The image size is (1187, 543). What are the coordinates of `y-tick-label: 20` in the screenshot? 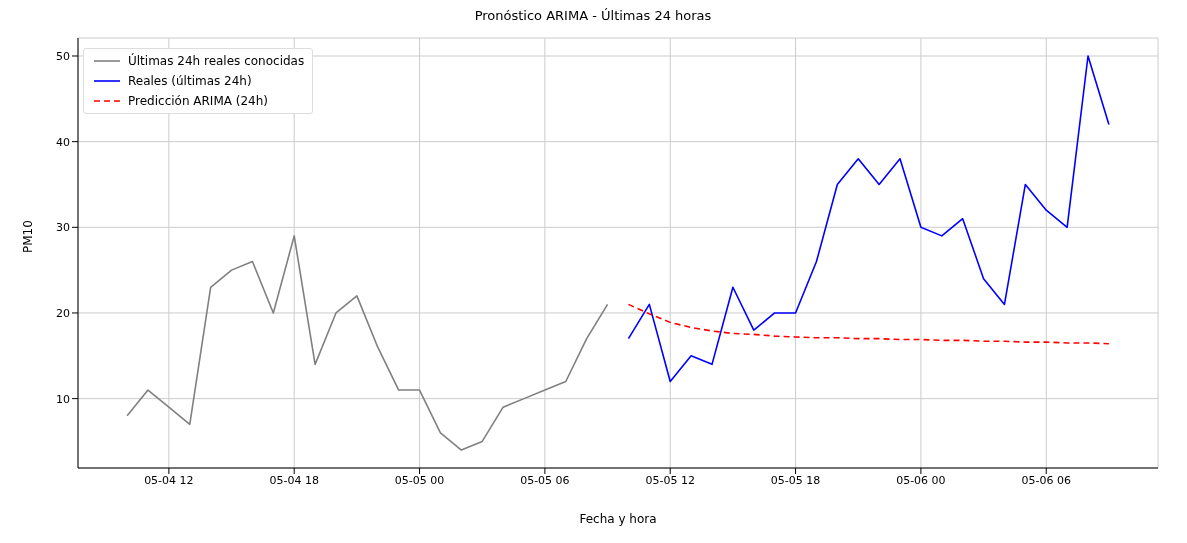 It's located at (63, 313).